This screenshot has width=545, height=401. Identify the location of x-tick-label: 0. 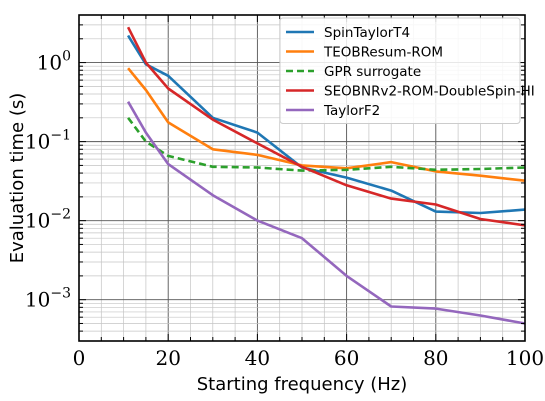
(79, 358).